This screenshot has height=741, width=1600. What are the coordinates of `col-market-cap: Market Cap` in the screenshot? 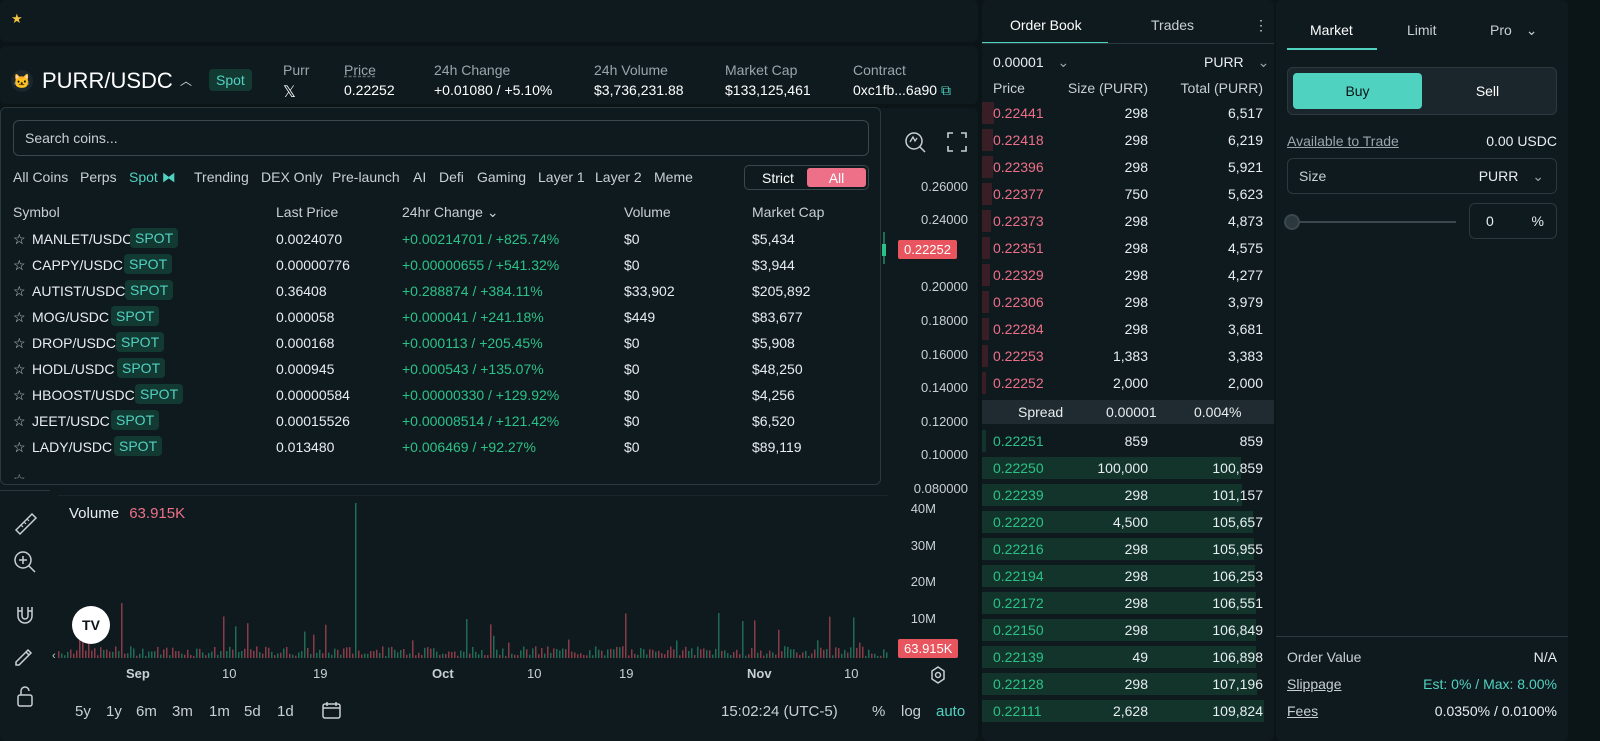 It's located at (788, 212).